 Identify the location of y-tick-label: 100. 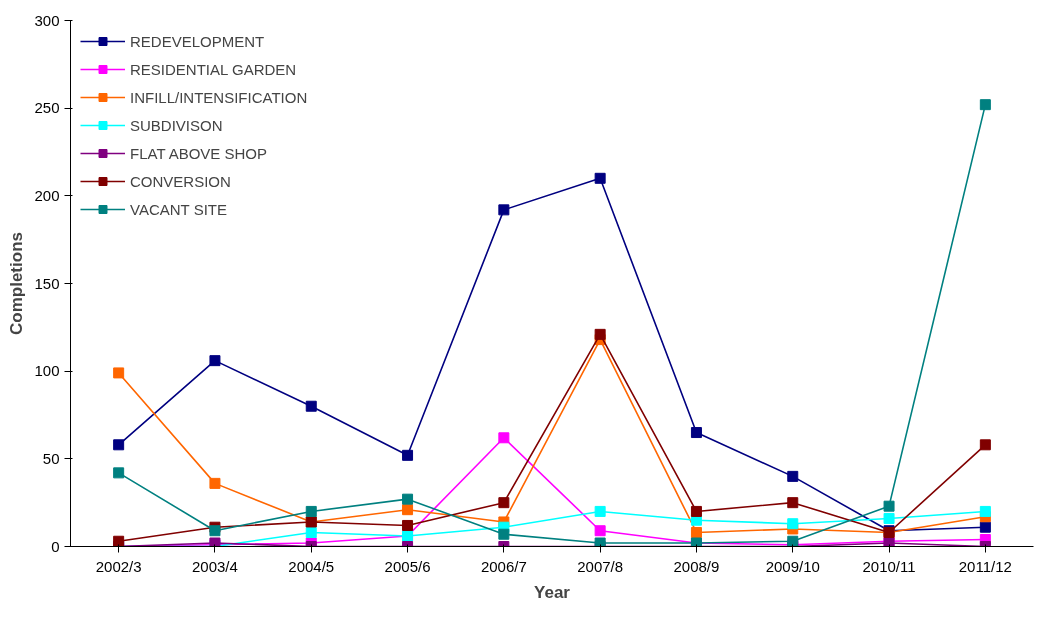
(47, 371).